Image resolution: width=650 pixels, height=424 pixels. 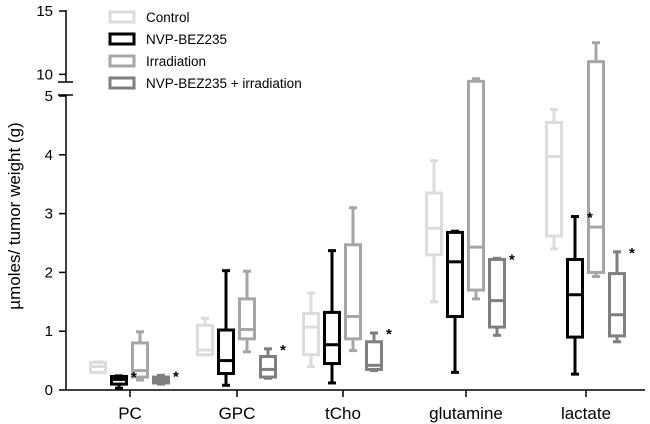 I want to click on y-axis-title: µmoles/ tumor weight (g), so click(x=14, y=215).